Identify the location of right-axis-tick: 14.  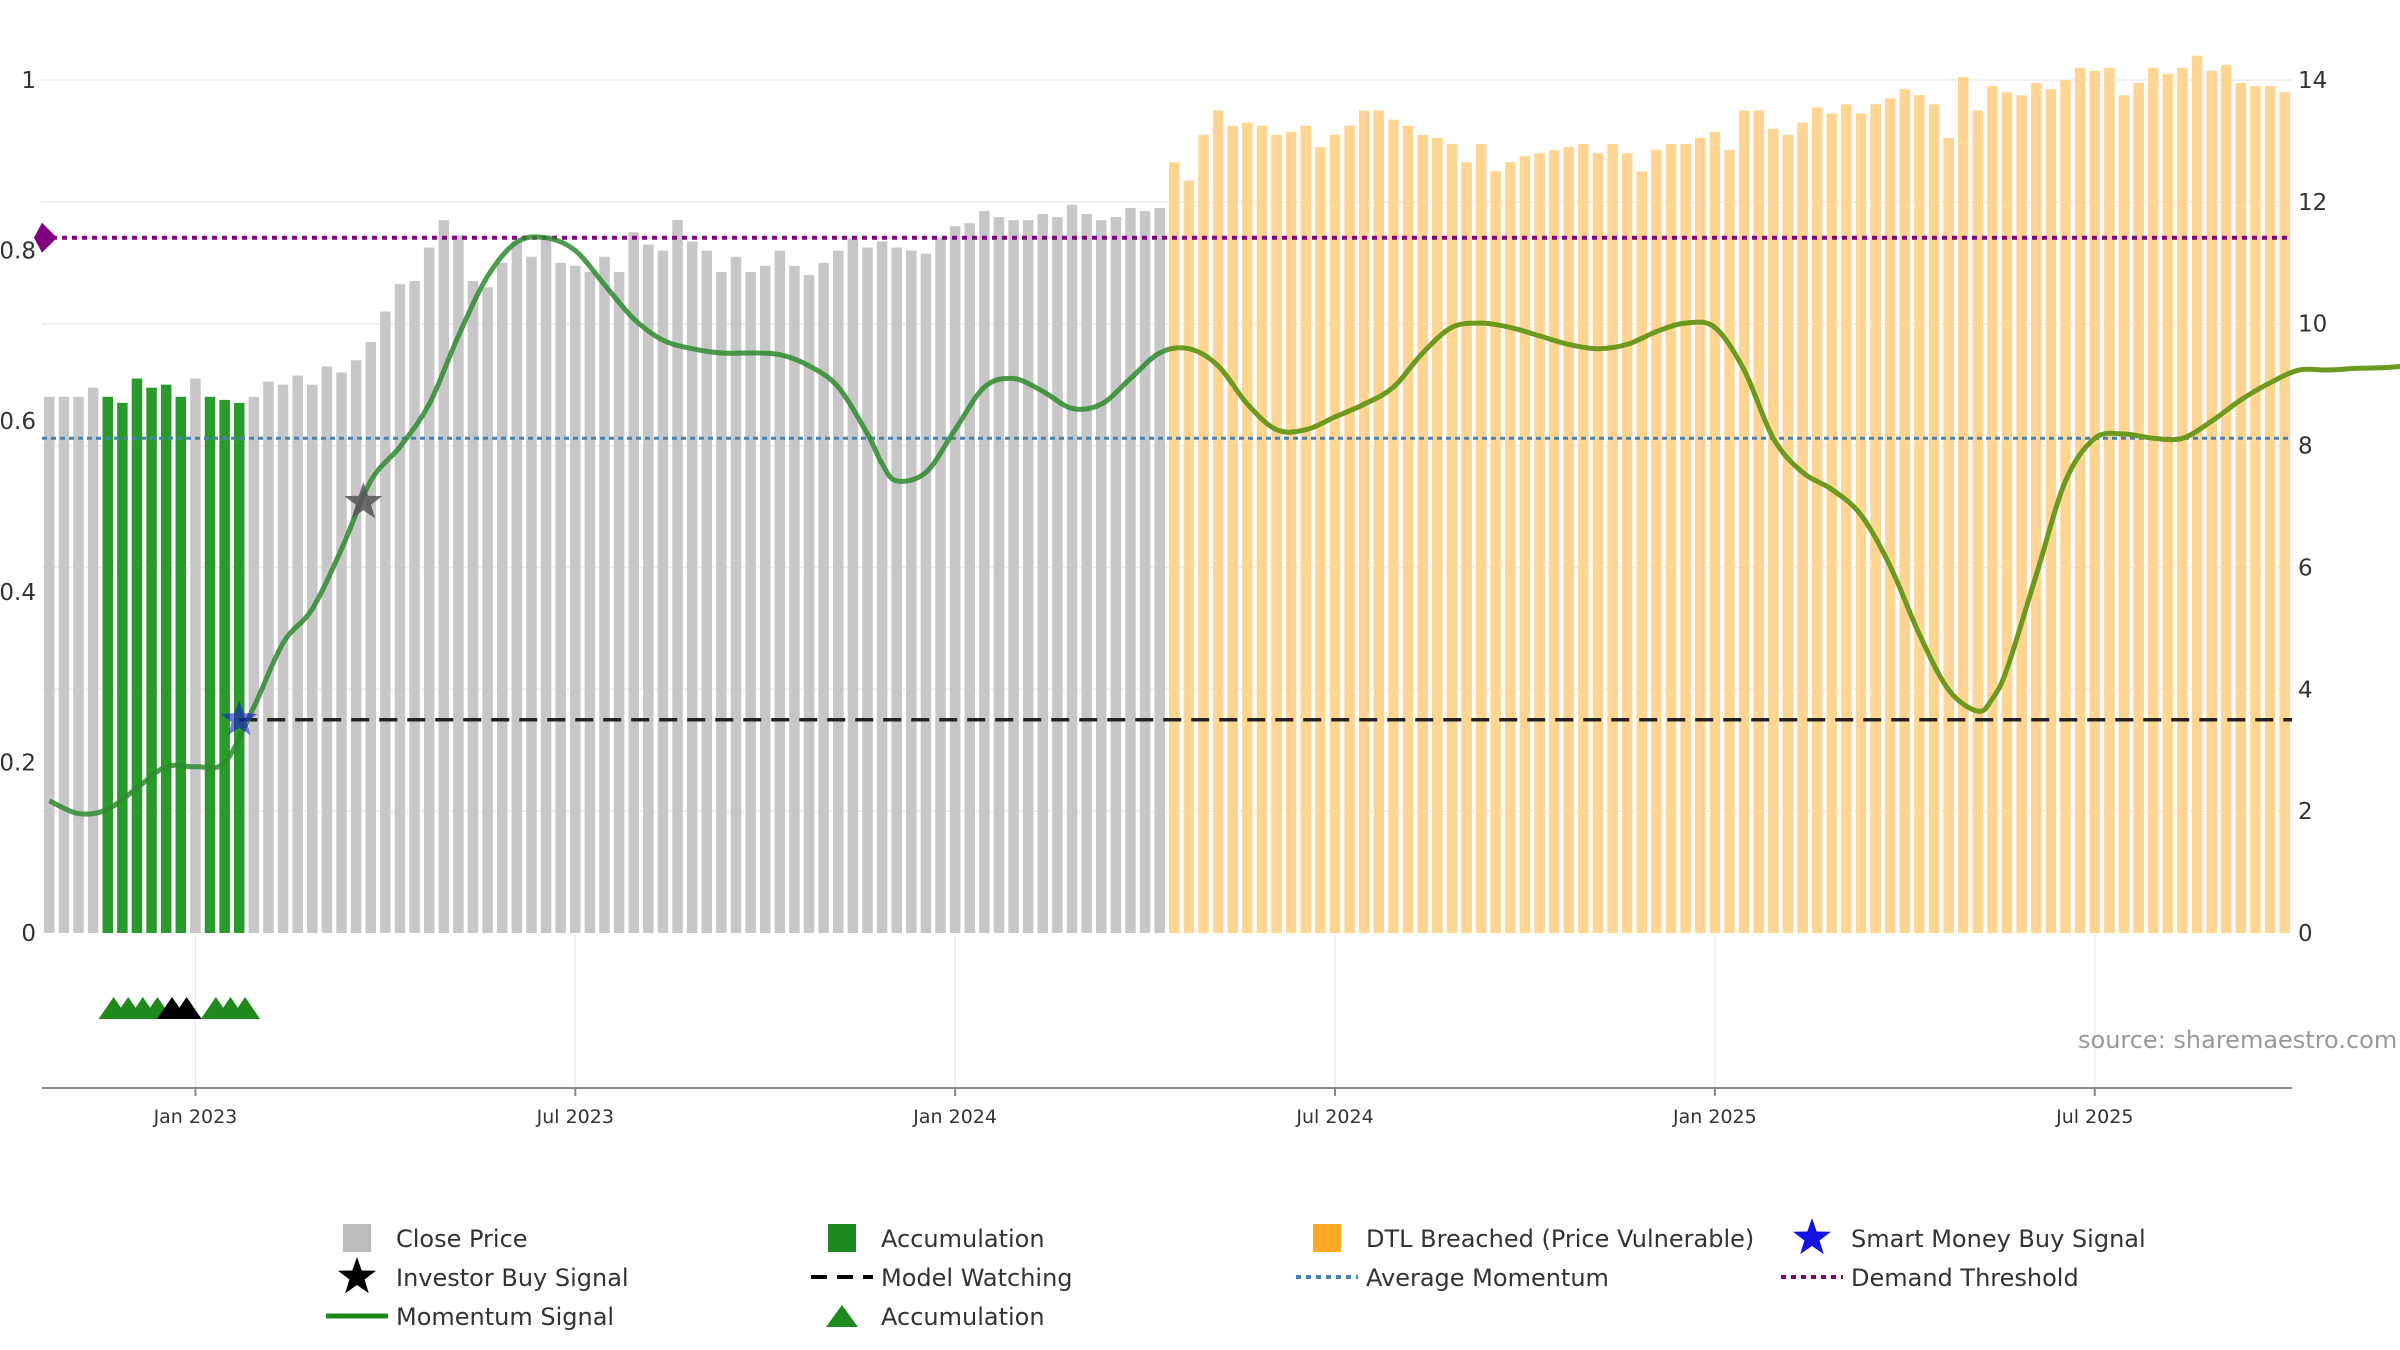
(2312, 81).